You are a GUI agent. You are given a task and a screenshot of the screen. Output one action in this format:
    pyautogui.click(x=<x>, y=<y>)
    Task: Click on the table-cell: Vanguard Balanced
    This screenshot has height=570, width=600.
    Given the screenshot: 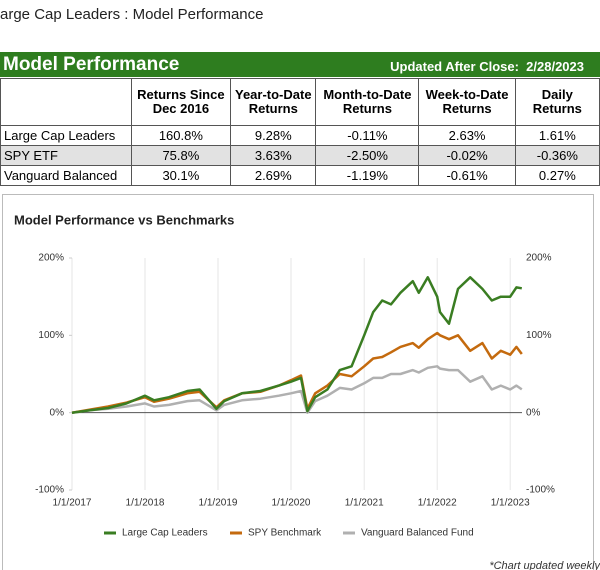 What is the action you would take?
    pyautogui.click(x=66, y=175)
    